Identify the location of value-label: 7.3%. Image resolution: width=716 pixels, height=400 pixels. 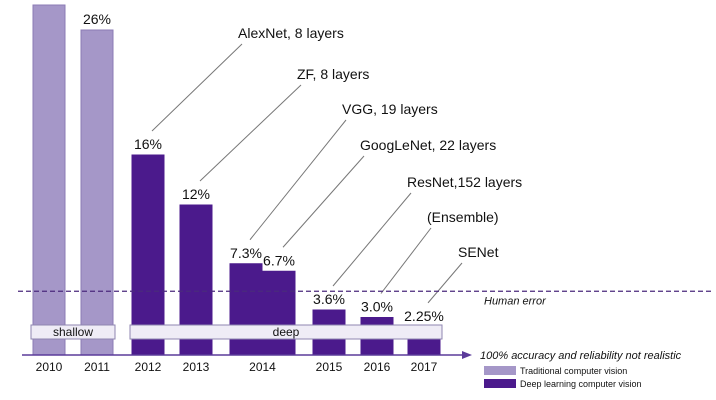
(246, 253).